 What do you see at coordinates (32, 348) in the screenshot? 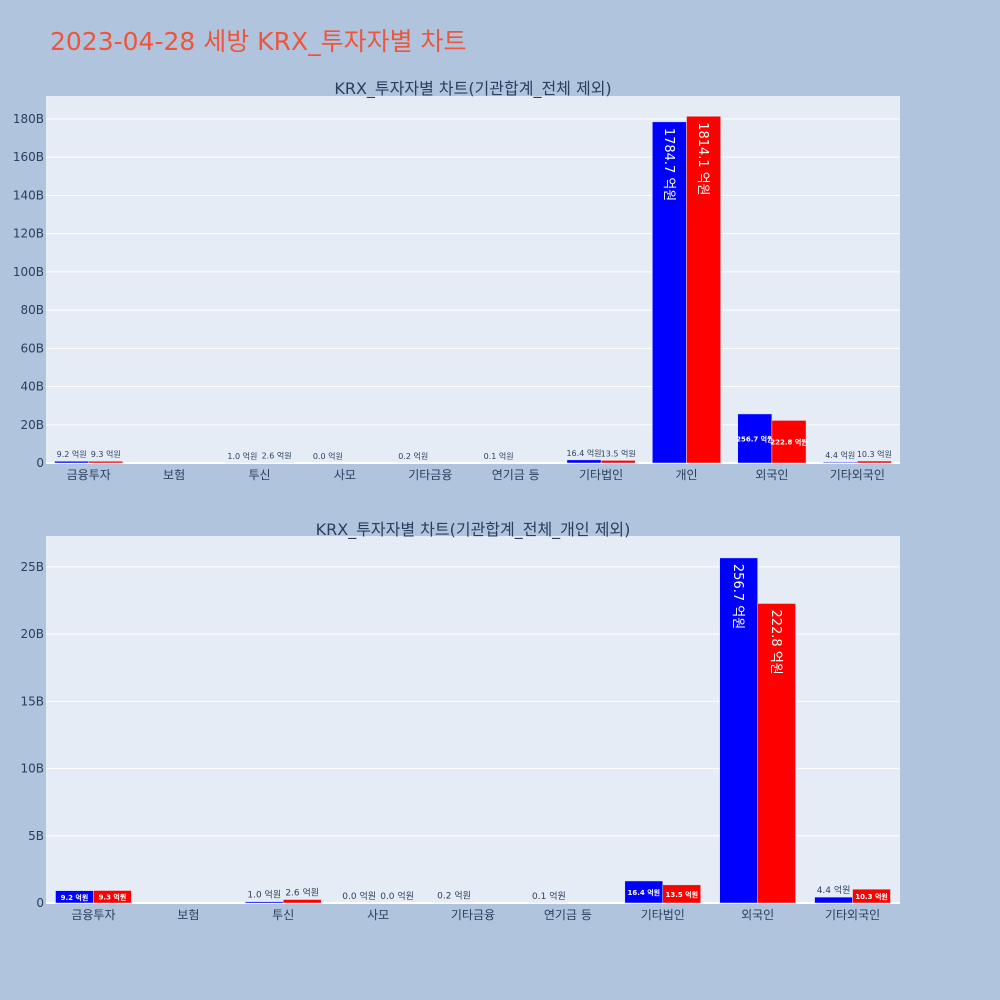
I see `y-tick-label: 60B` at bounding box center [32, 348].